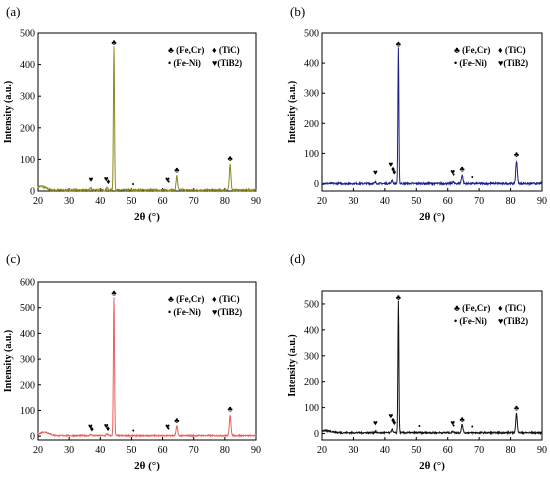 The height and width of the screenshot is (490, 550). I want to click on panel-label: (d), so click(297, 258).